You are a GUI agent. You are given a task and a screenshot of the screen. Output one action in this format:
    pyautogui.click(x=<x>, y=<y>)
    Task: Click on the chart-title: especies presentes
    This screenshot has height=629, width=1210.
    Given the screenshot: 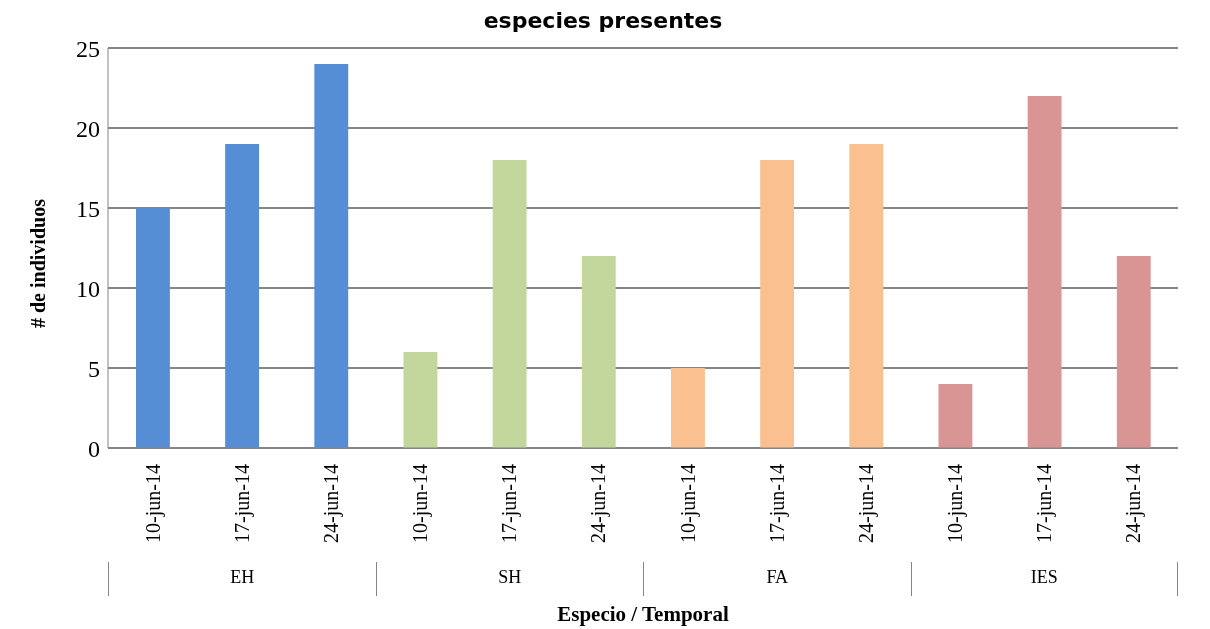 What is the action you would take?
    pyautogui.click(x=603, y=20)
    